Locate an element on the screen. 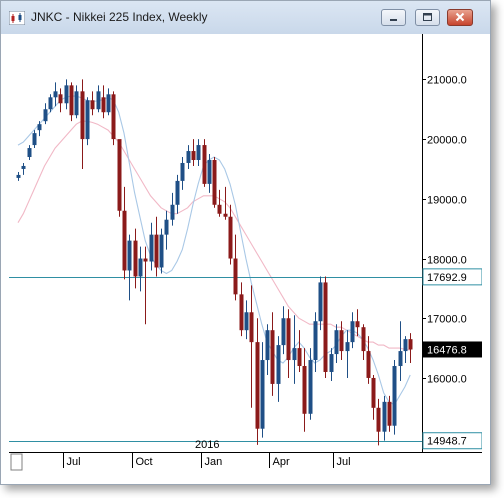  close-button is located at coordinates (460, 17).